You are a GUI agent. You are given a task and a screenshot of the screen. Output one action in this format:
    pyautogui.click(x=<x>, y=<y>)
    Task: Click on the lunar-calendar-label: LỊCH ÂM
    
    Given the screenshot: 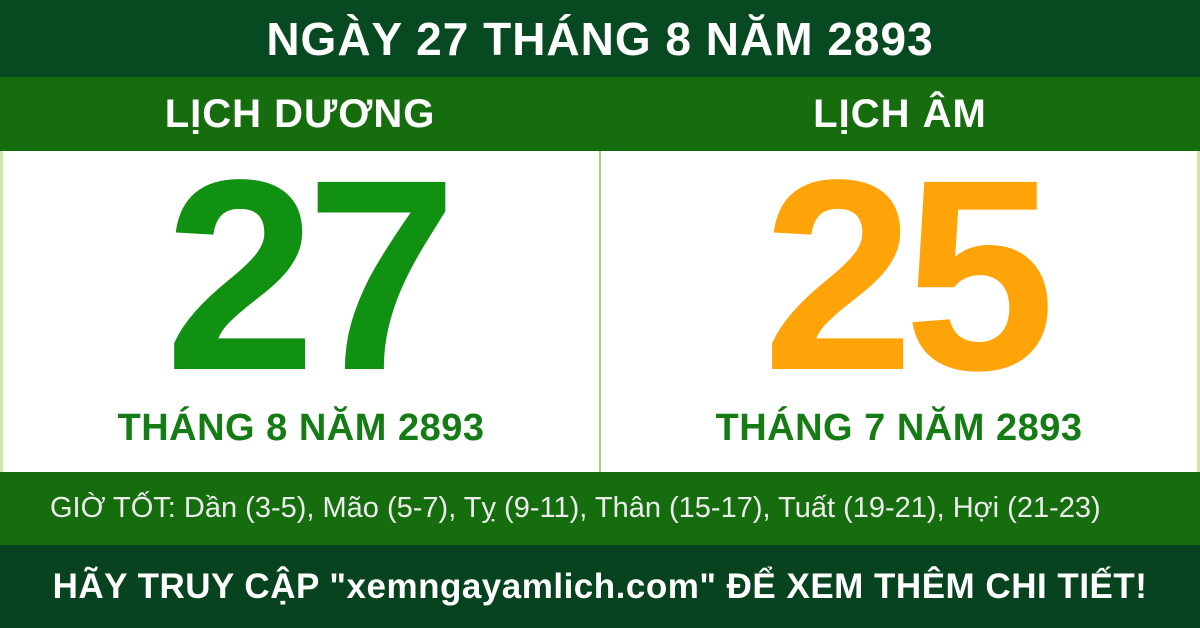 What is the action you would take?
    pyautogui.click(x=900, y=113)
    